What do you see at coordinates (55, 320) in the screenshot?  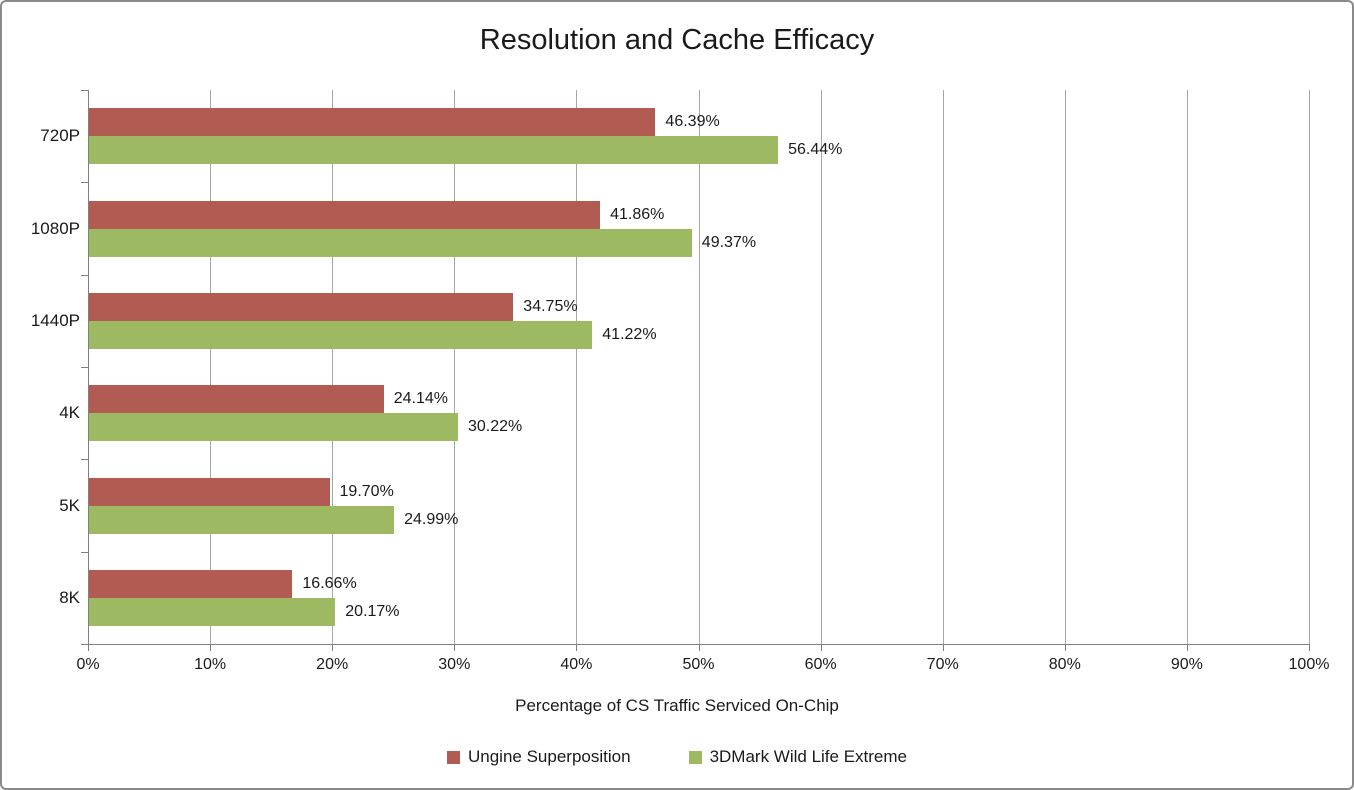 I see `category-label: 1440P` at bounding box center [55, 320].